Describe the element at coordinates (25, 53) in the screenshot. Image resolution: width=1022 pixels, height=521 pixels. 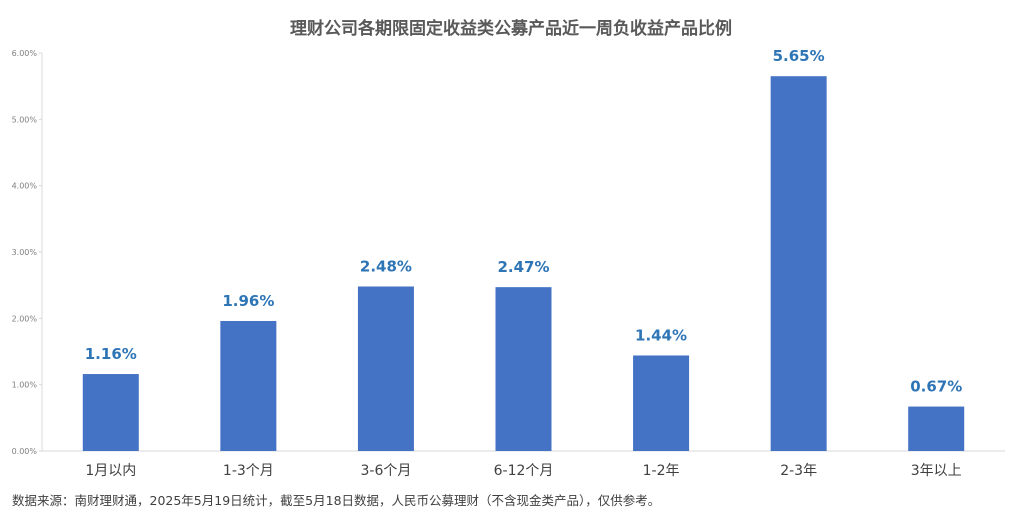
I see `y-tick-label: 6.00%` at that location.